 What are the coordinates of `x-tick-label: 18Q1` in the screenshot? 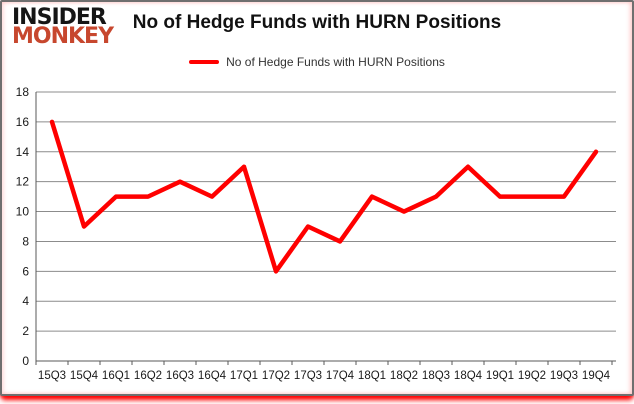 It's located at (372, 376).